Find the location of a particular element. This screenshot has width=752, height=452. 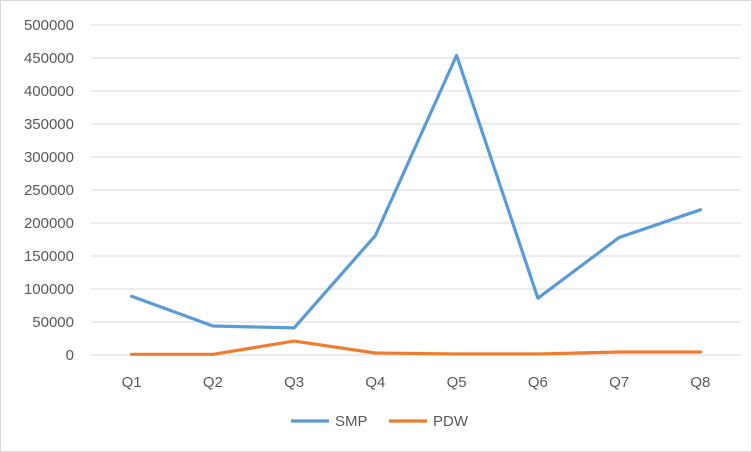

x-tick-label: Q5 is located at coordinates (457, 382).